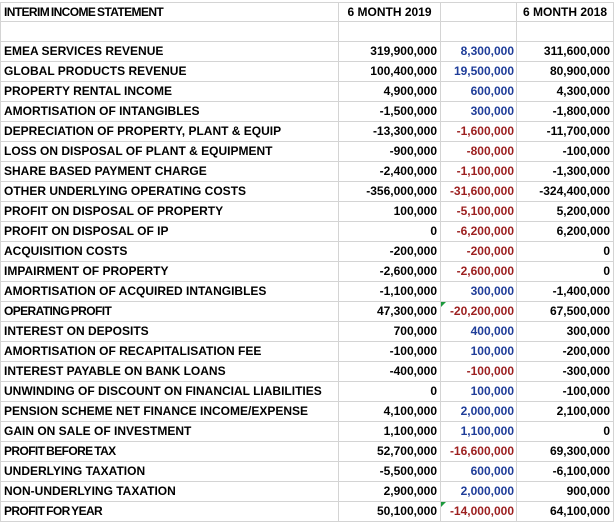  I want to click on statement-title: INTERIM INCOME STATEMENT, so click(169, 12).